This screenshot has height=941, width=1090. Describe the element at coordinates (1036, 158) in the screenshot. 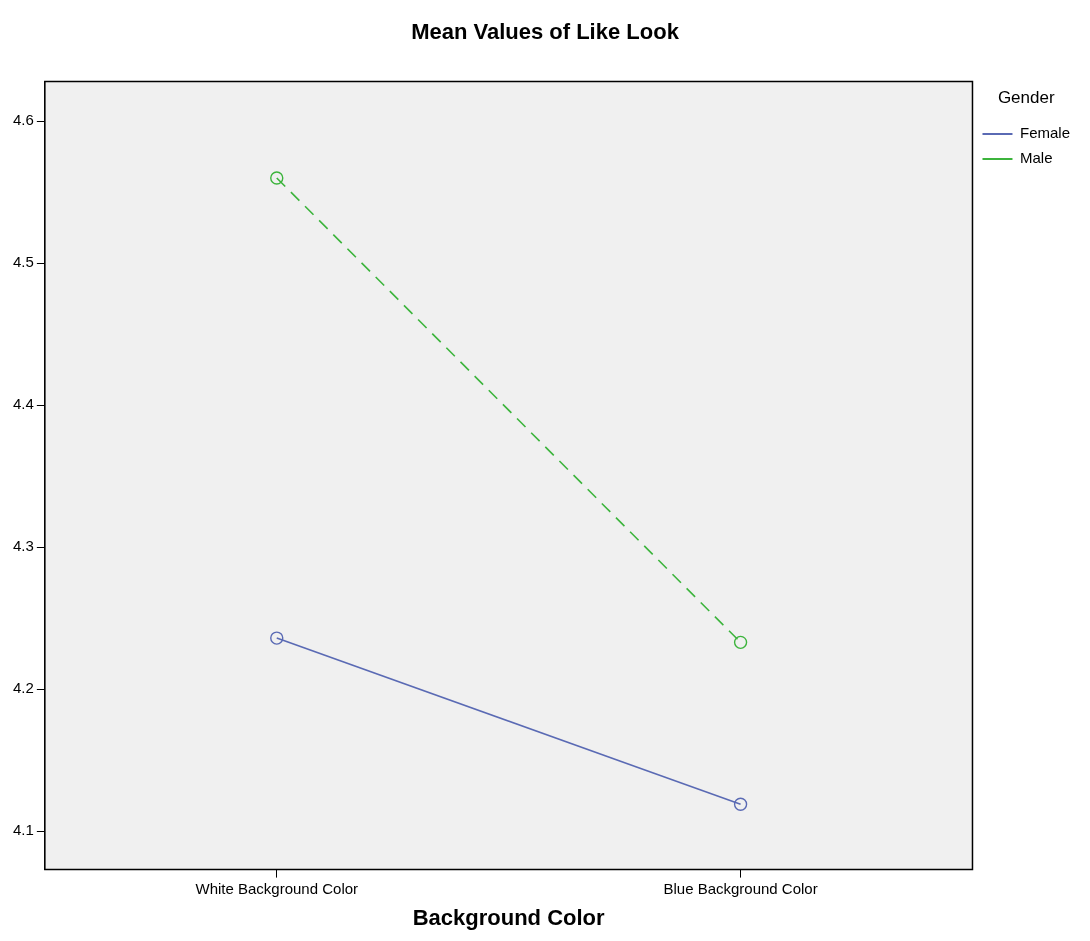

I see `legend-label: Male` at that location.